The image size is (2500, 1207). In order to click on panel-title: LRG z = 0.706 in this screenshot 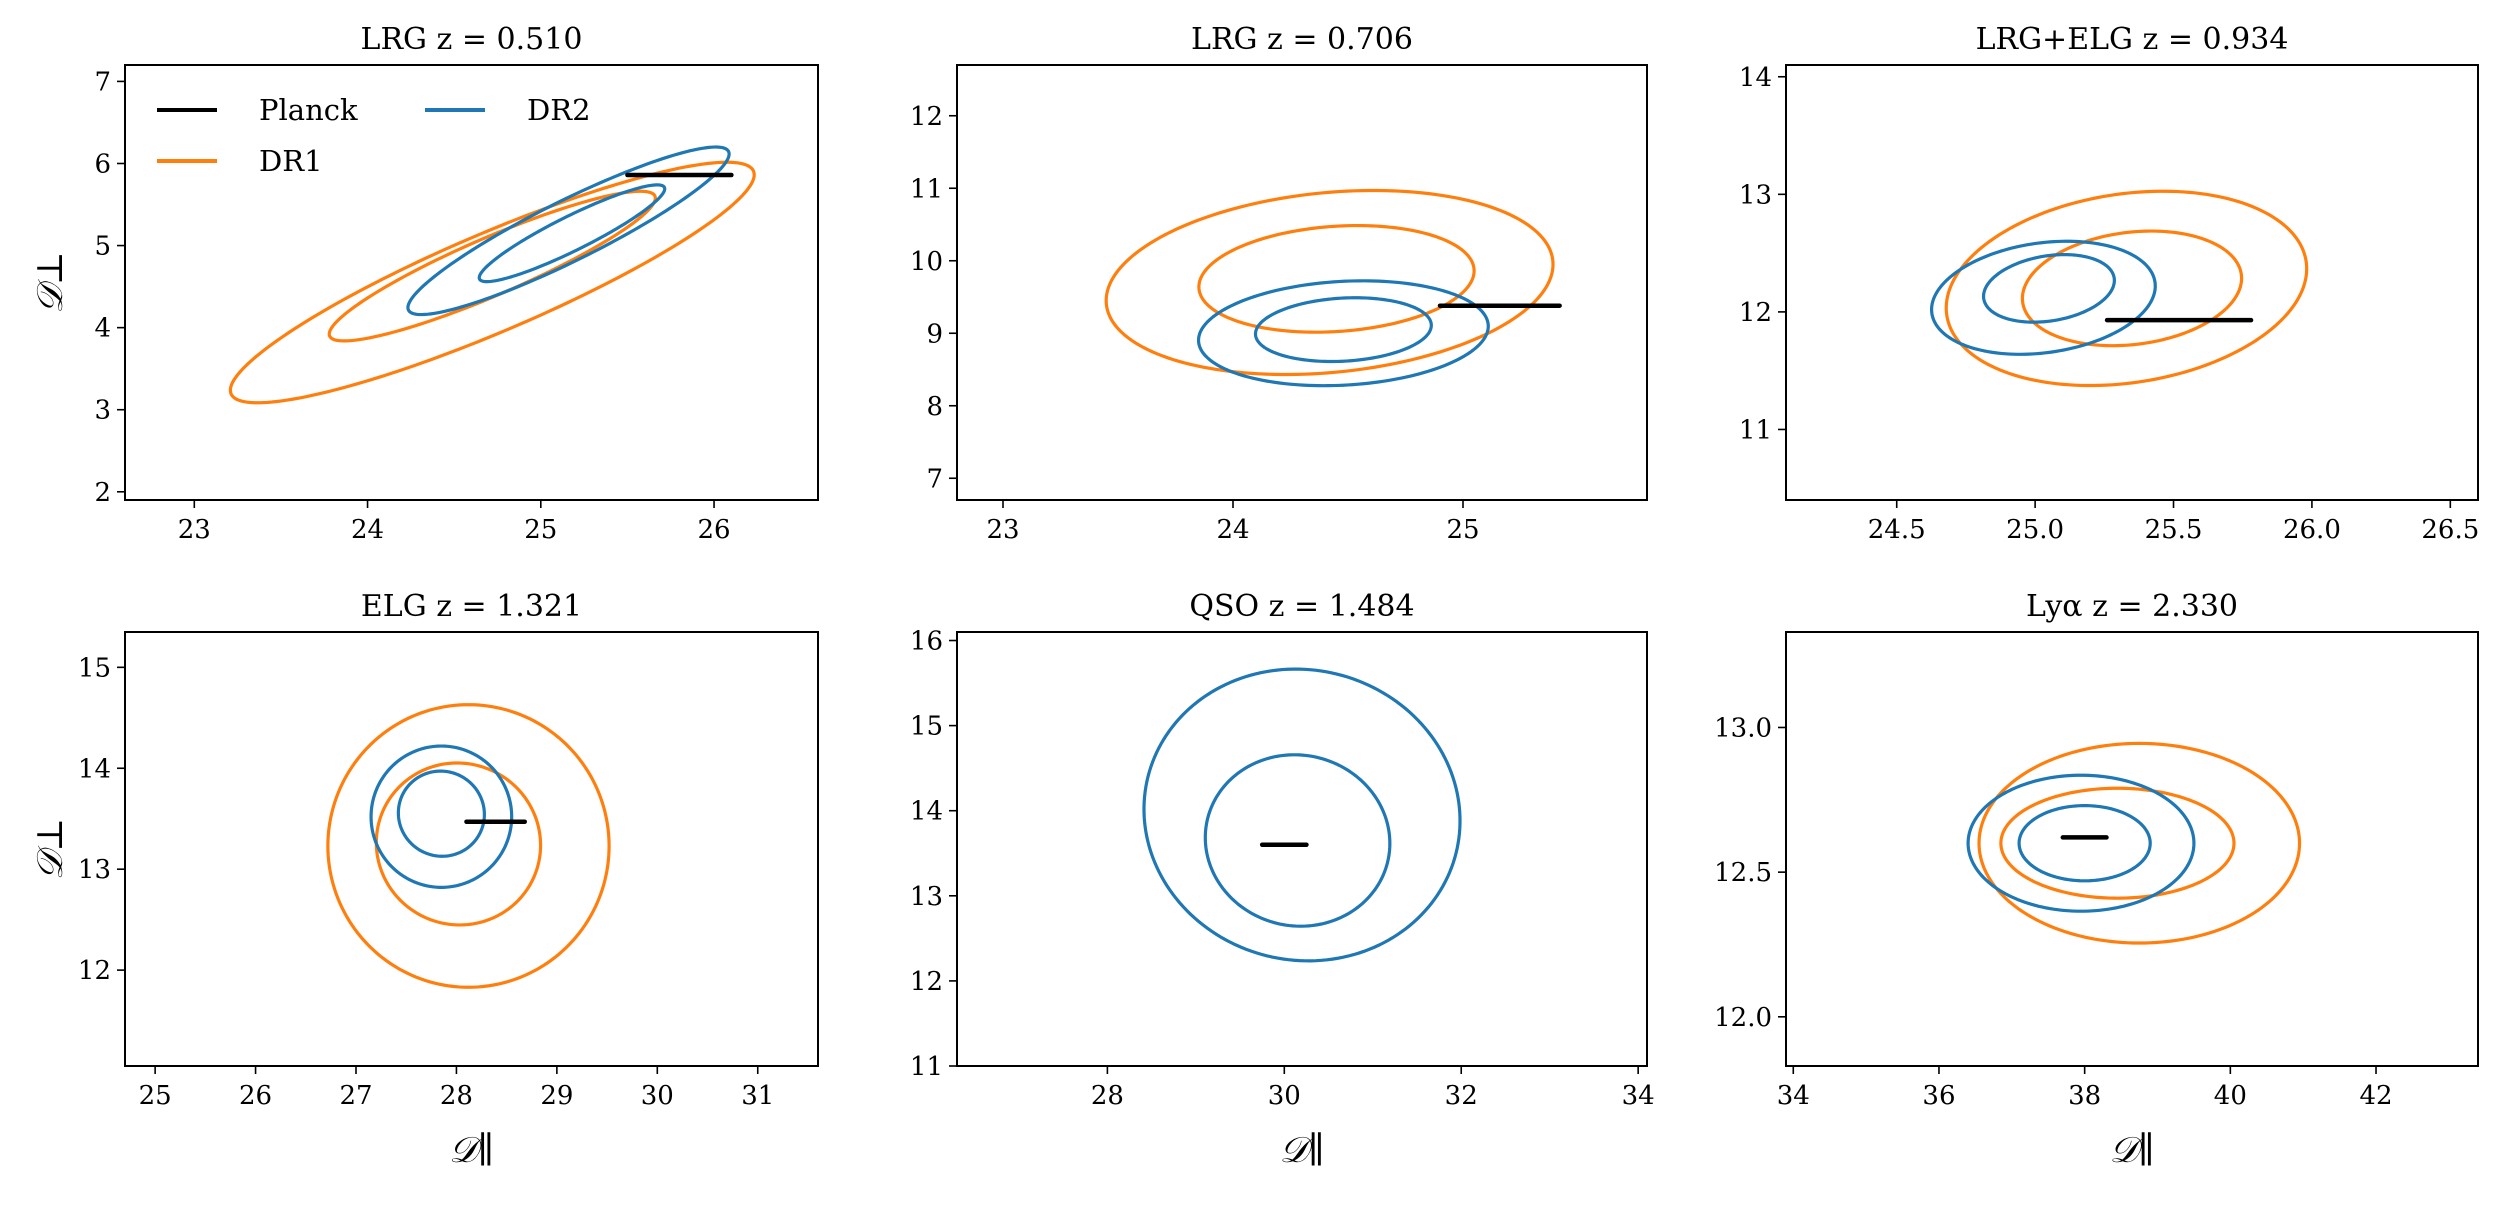, I will do `click(1302, 39)`.